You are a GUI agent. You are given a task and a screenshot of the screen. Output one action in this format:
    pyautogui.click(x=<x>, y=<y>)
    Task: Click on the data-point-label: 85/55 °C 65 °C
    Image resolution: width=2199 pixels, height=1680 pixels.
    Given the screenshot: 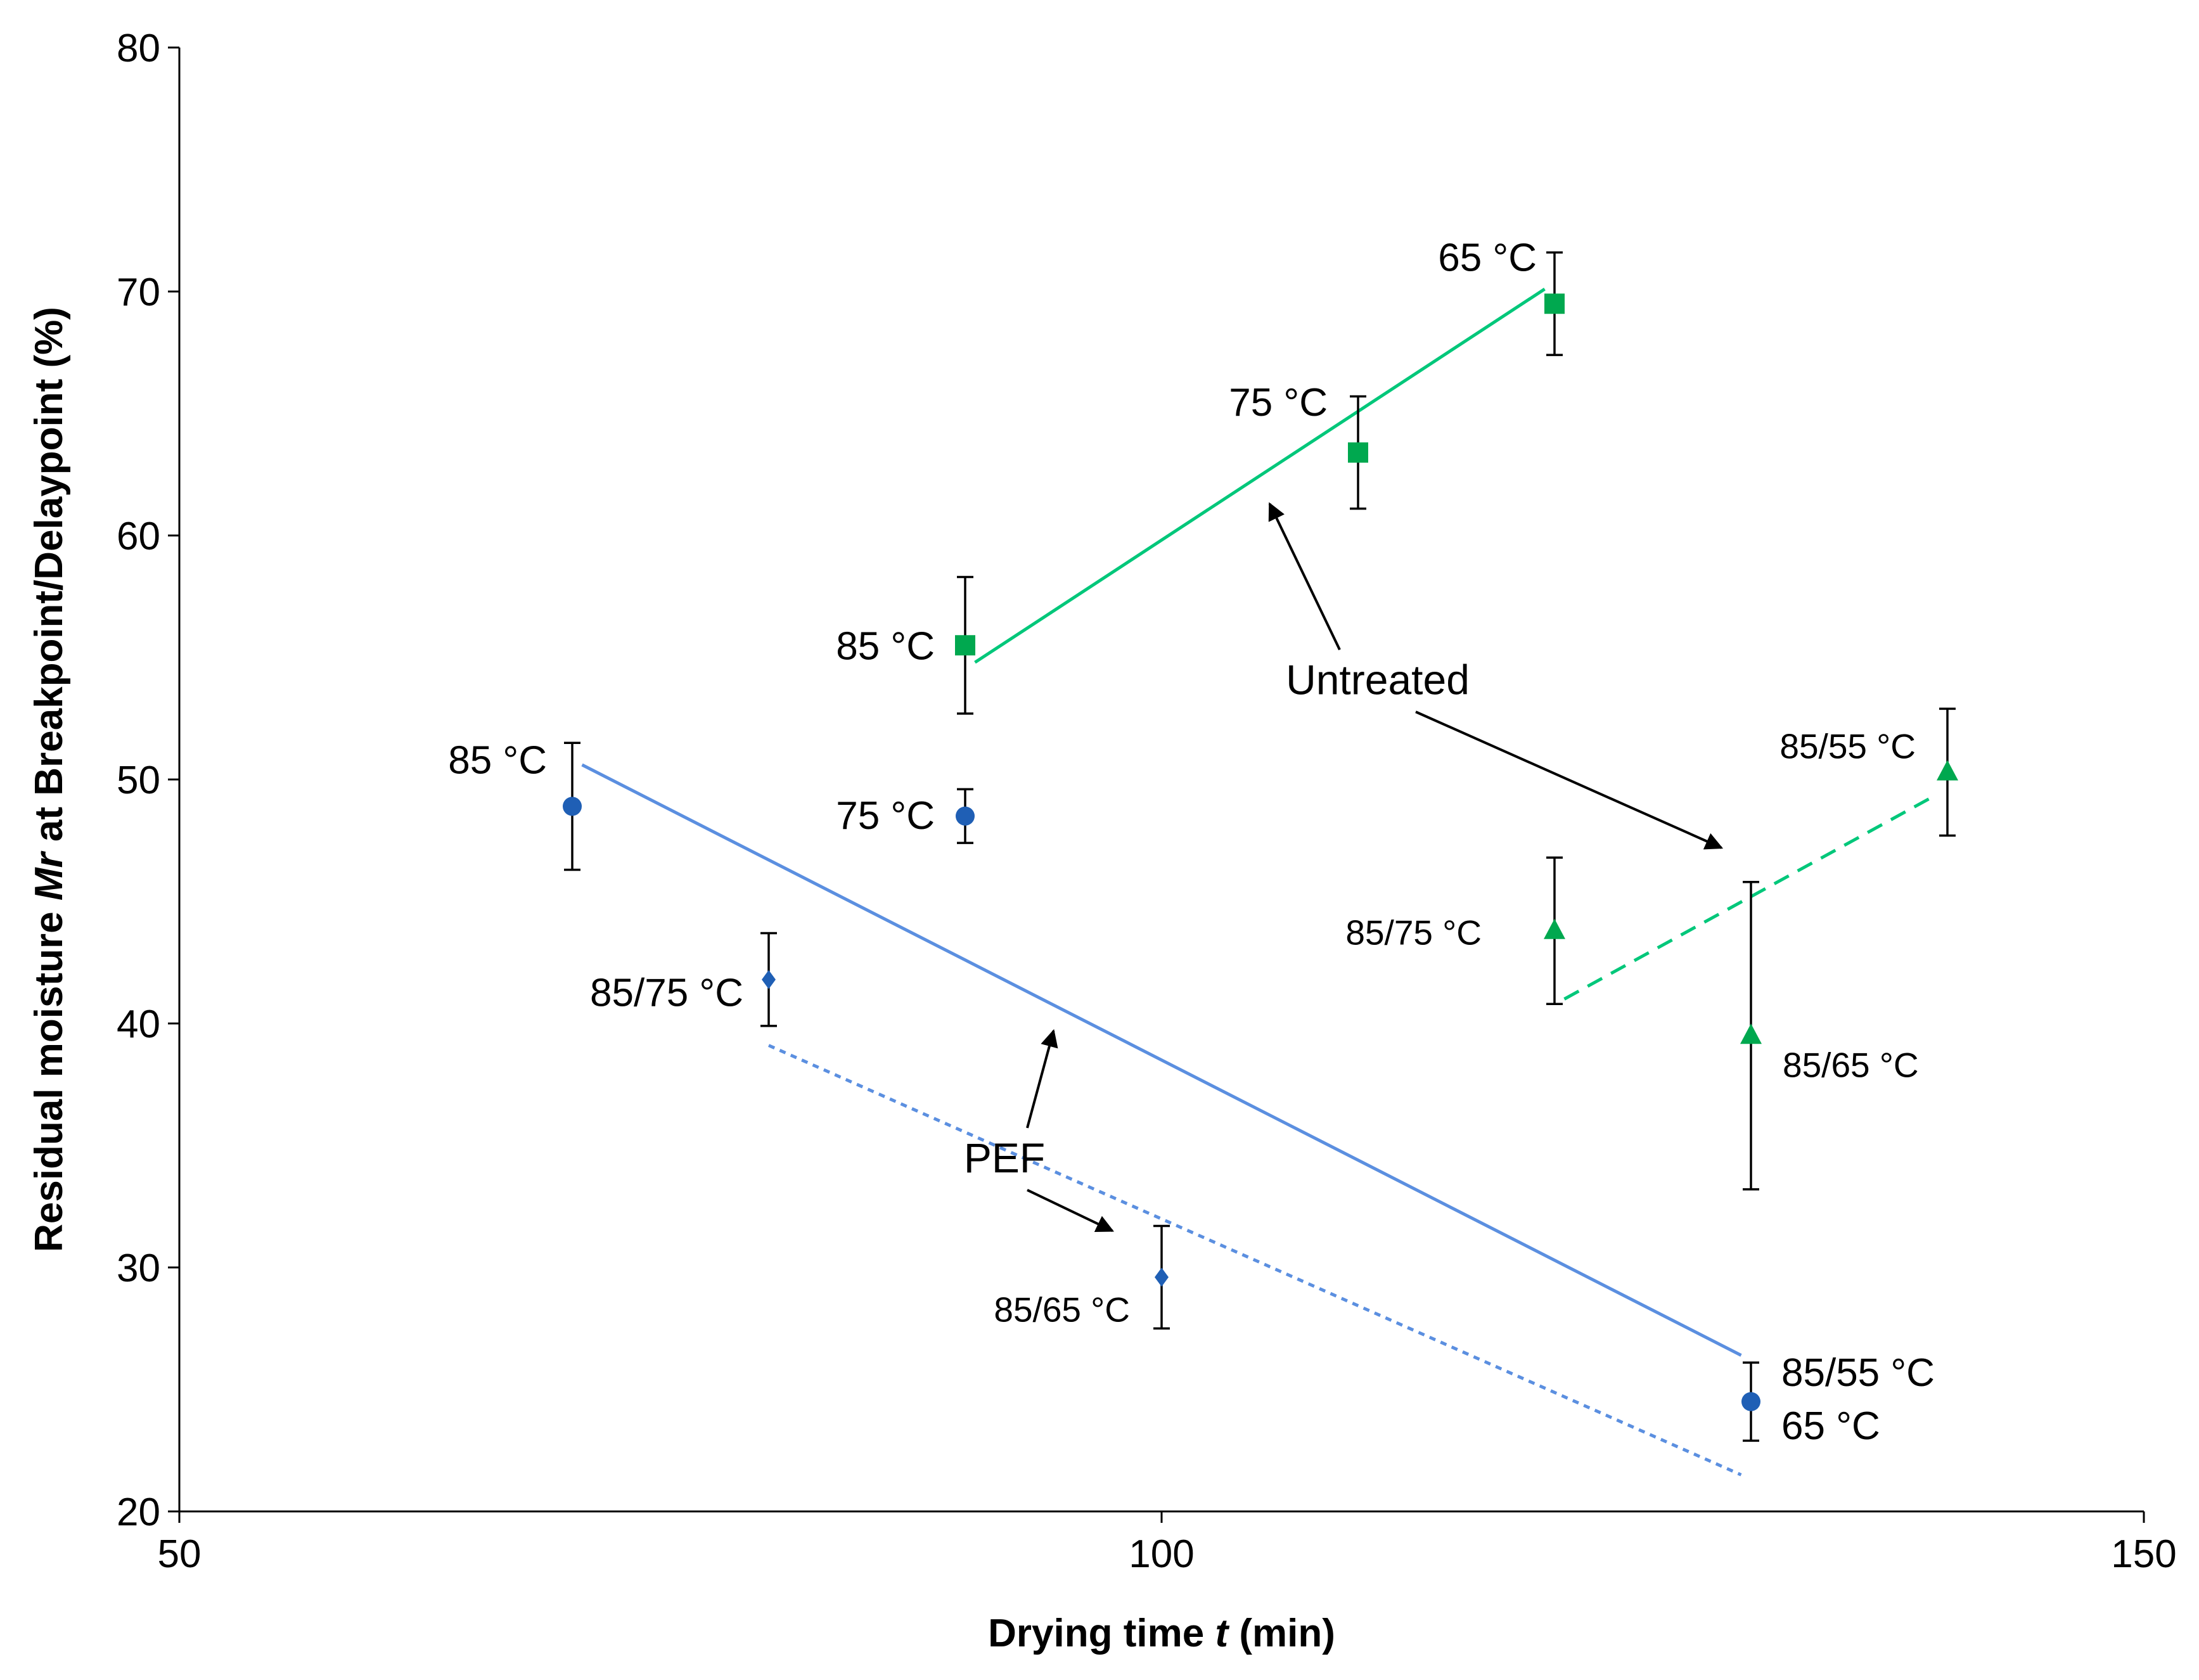 What is the action you would take?
    pyautogui.click(x=1858, y=1399)
    